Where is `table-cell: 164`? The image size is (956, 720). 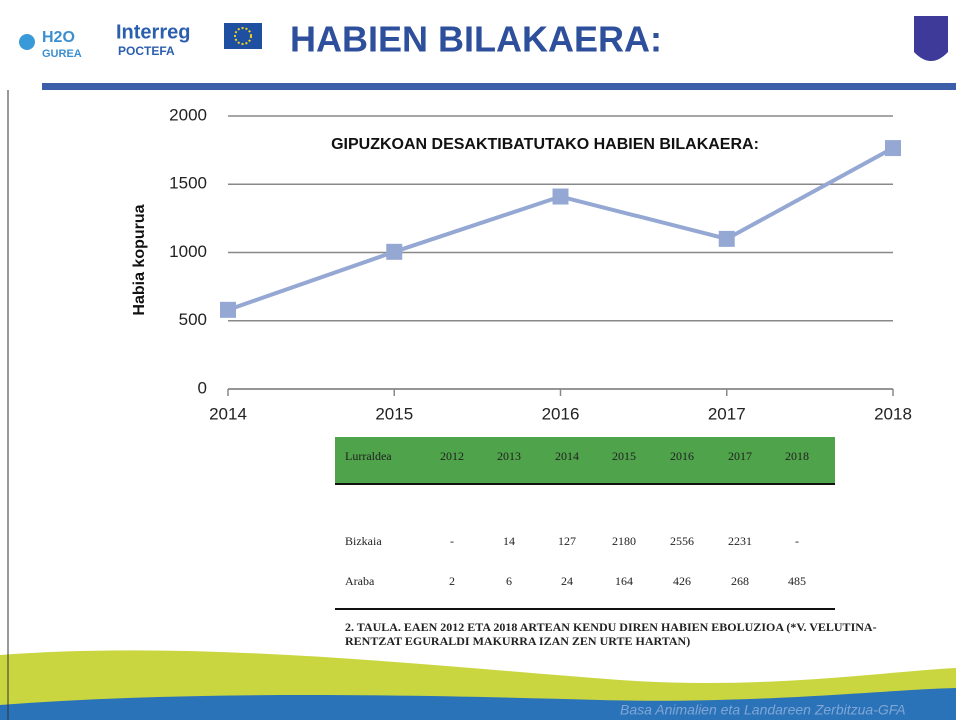 table-cell: 164 is located at coordinates (624, 581).